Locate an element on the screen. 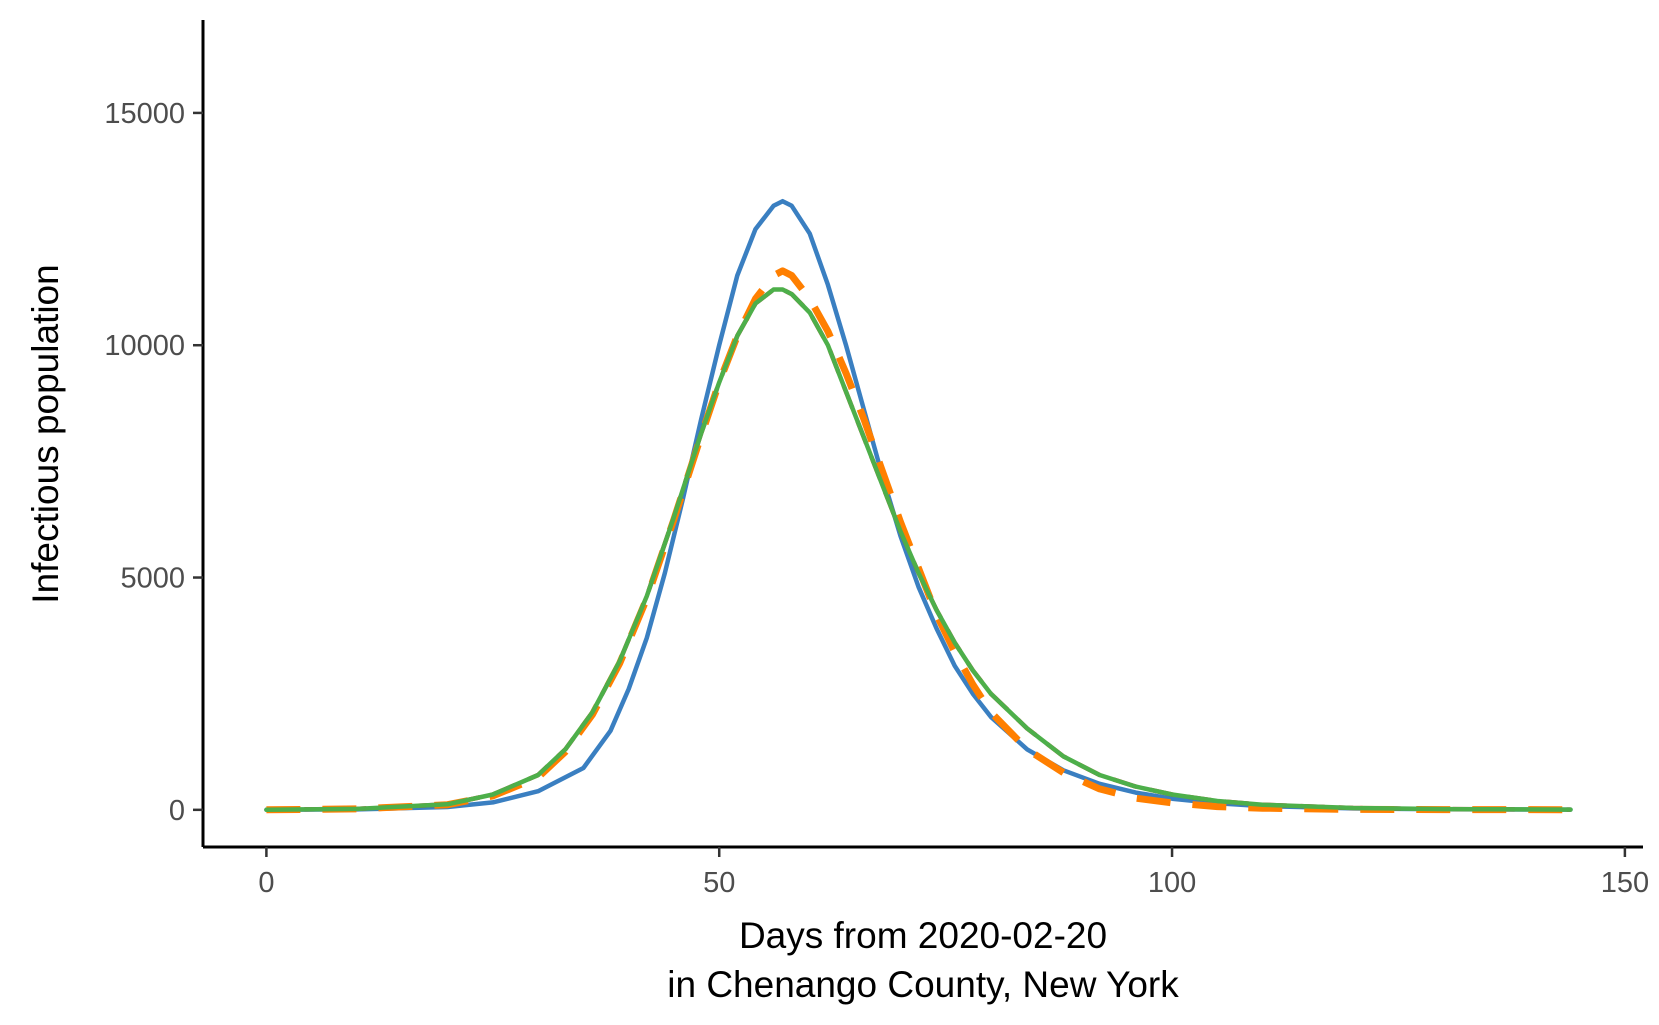 This screenshot has height=1025, width=1659. x-axis-title-line-1: Days from 2020-02-20 is located at coordinates (923, 935).